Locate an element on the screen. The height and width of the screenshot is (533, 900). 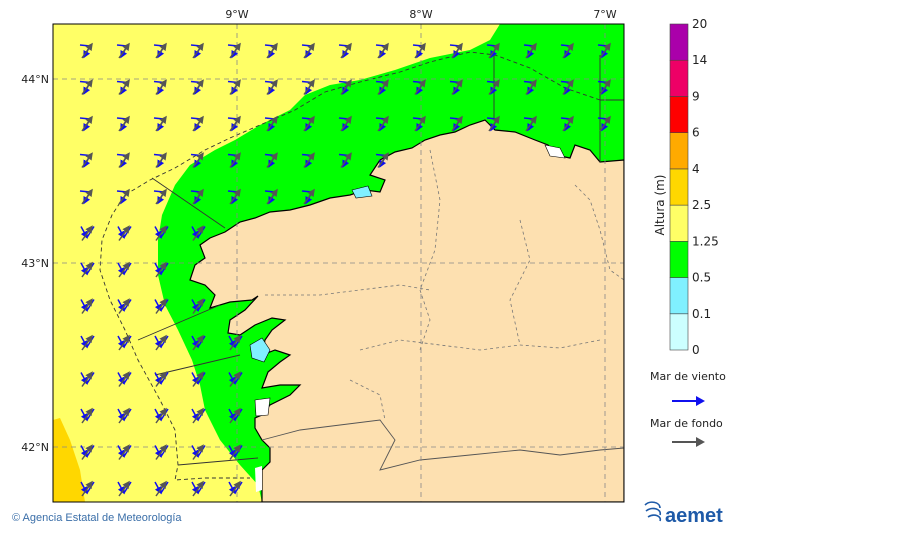
colorbar-tick-label: 0.1 is located at coordinates (701, 314).